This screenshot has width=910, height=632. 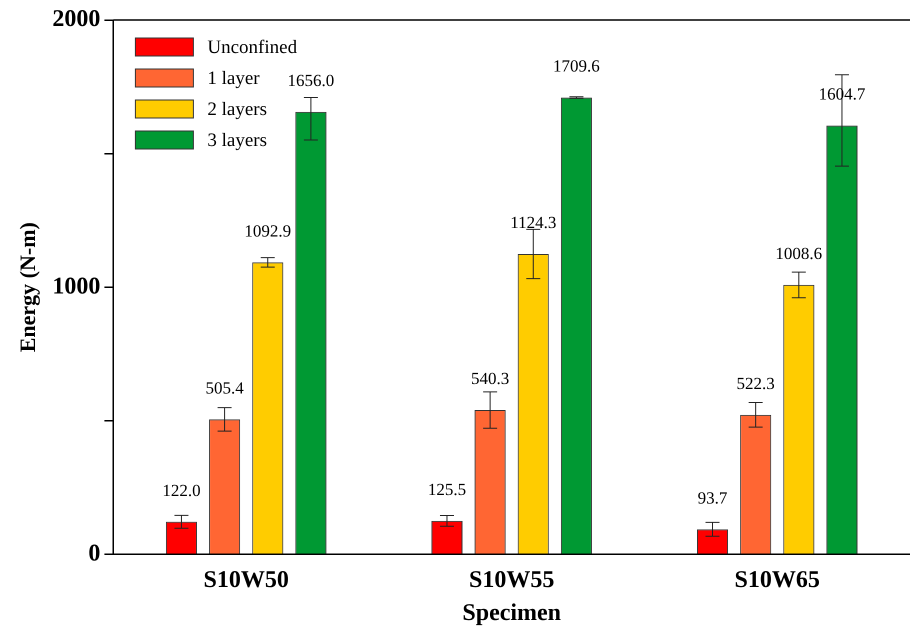 What do you see at coordinates (237, 140) in the screenshot?
I see `legend-label: 3 layers` at bounding box center [237, 140].